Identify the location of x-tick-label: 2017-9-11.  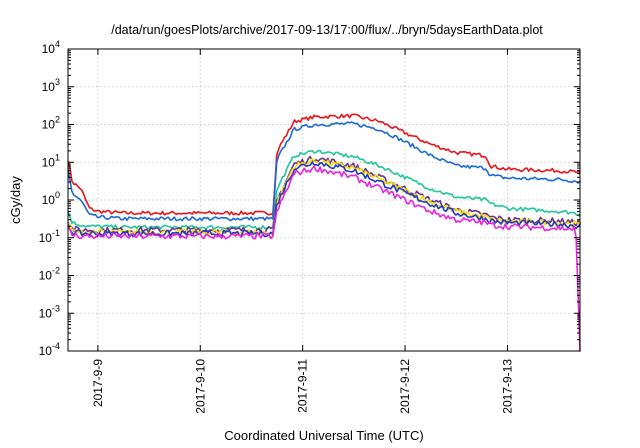
(303, 386).